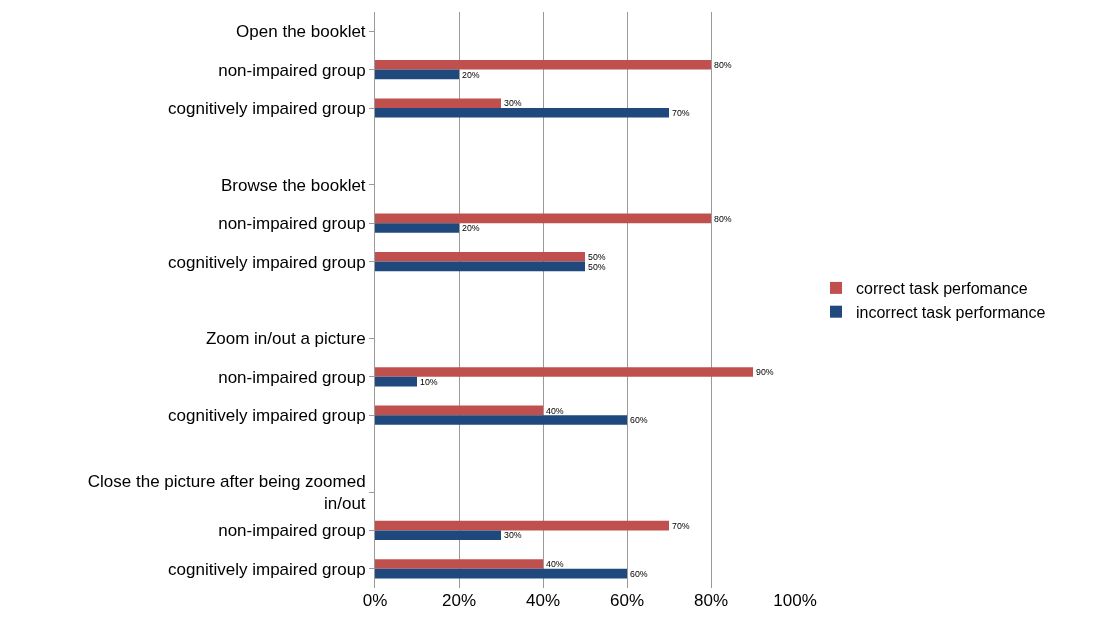 The image size is (1107, 628). Describe the element at coordinates (459, 600) in the screenshot. I see `x-tick-label: 20%` at that location.